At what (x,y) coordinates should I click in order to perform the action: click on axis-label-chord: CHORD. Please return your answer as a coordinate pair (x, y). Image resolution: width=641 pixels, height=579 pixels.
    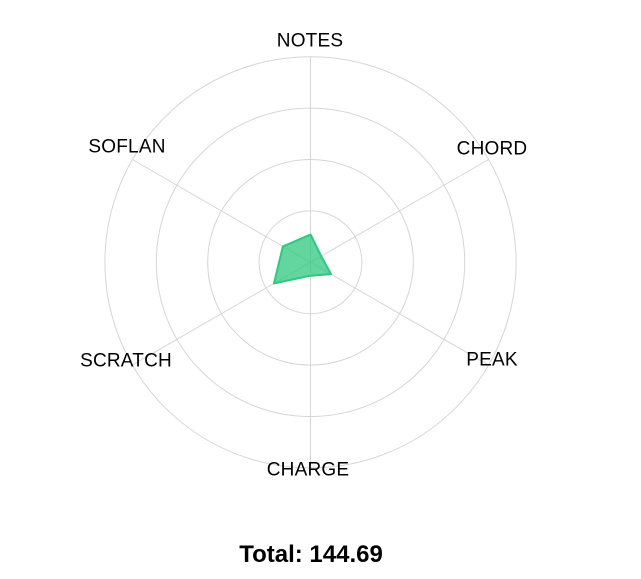
    Looking at the image, I should click on (492, 149).